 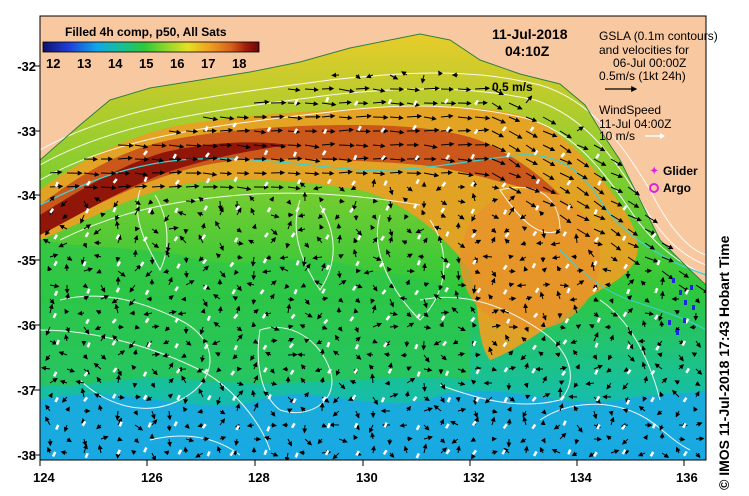 What do you see at coordinates (635, 123) in the screenshot?
I see `wind-legend: WindSpeed 11-Jul 04:00Z 10 m/s` at bounding box center [635, 123].